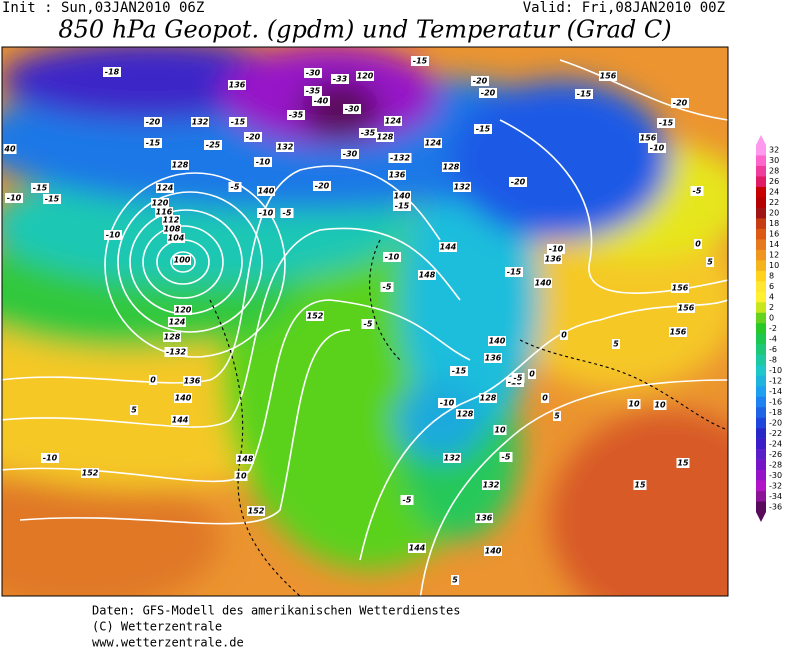 This screenshot has width=790, height=648. I want to click on colorbar-label: -36, so click(775, 506).